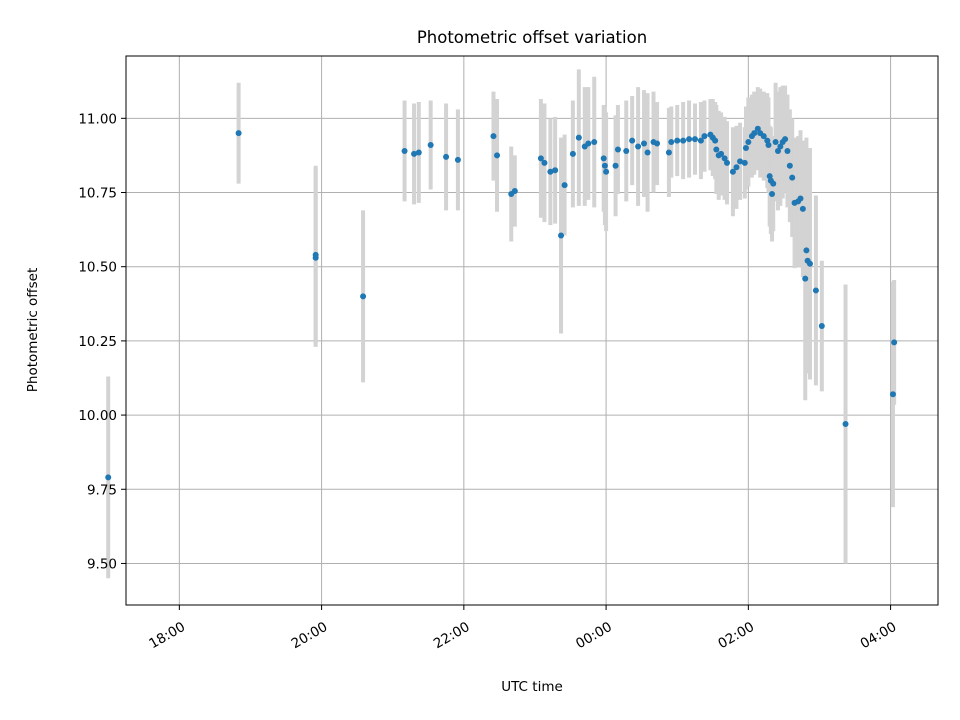  What do you see at coordinates (97, 342) in the screenshot?
I see `y-tick-label: 10.25` at bounding box center [97, 342].